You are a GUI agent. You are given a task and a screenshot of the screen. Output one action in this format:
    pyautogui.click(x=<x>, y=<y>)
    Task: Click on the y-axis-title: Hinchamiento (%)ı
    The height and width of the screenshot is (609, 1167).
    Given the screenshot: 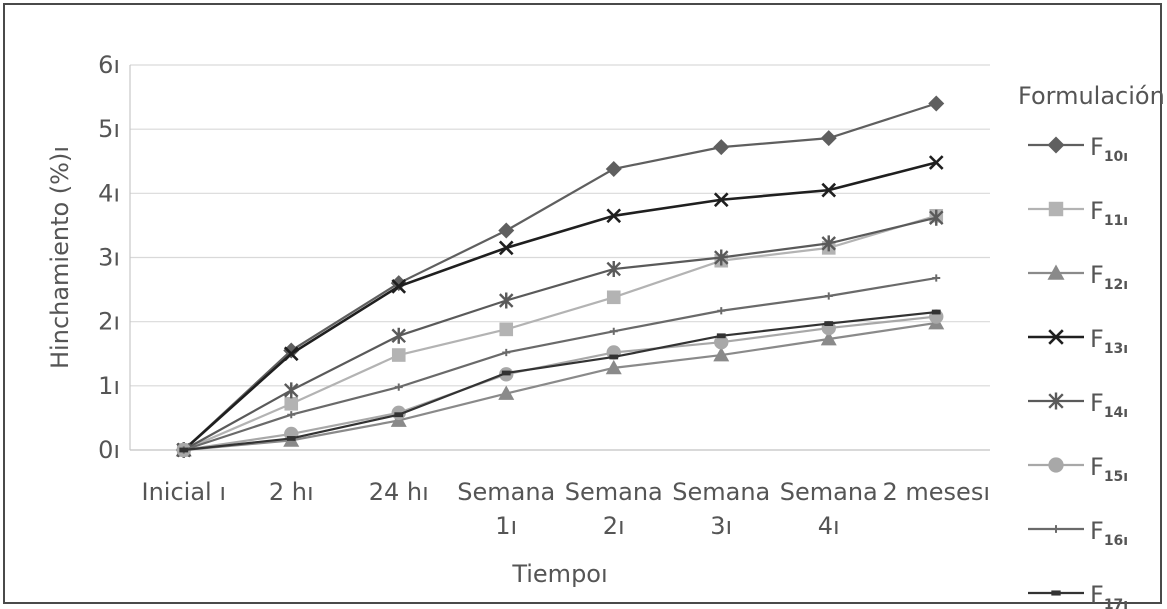 What is the action you would take?
    pyautogui.click(x=60, y=257)
    